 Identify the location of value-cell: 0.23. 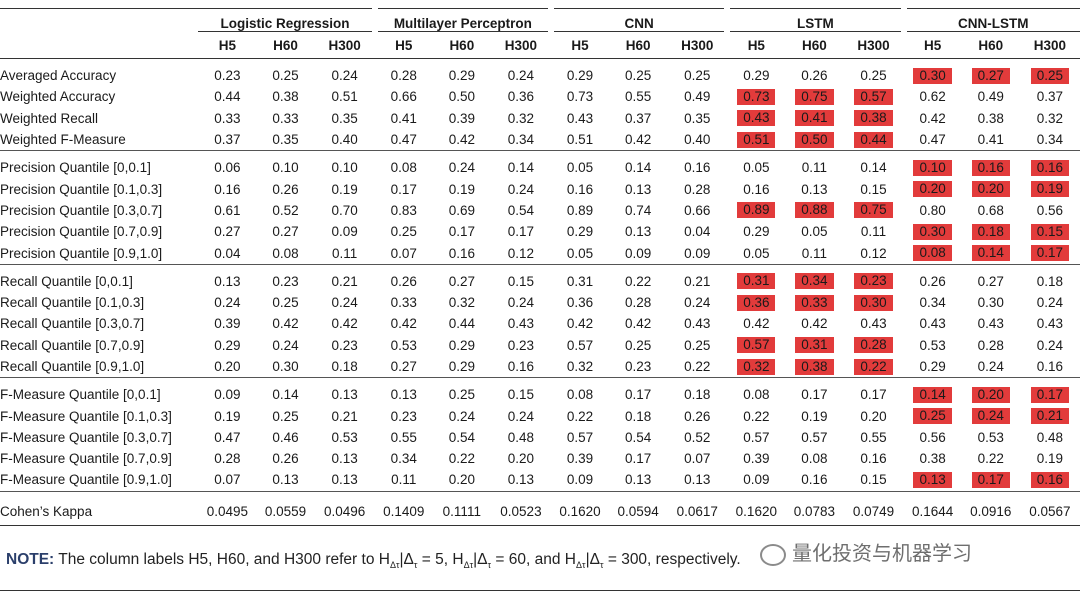
(873, 281).